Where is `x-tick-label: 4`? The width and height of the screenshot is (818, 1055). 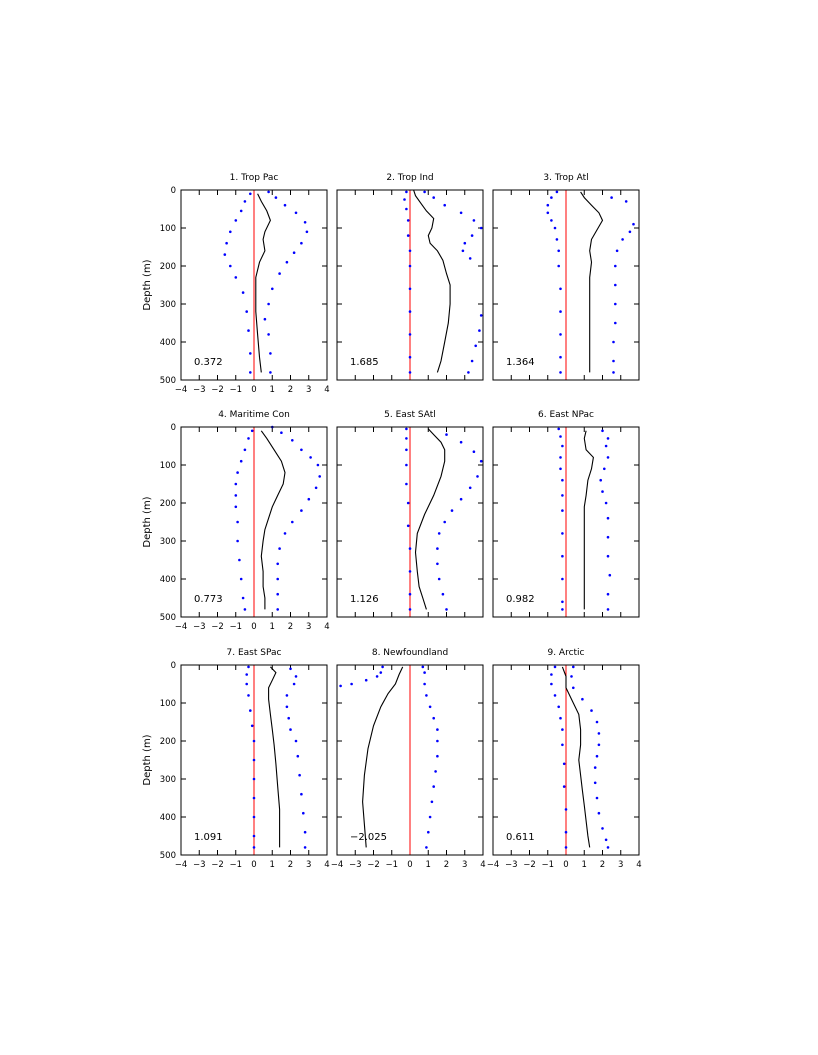 x-tick-label: 4 is located at coordinates (638, 865).